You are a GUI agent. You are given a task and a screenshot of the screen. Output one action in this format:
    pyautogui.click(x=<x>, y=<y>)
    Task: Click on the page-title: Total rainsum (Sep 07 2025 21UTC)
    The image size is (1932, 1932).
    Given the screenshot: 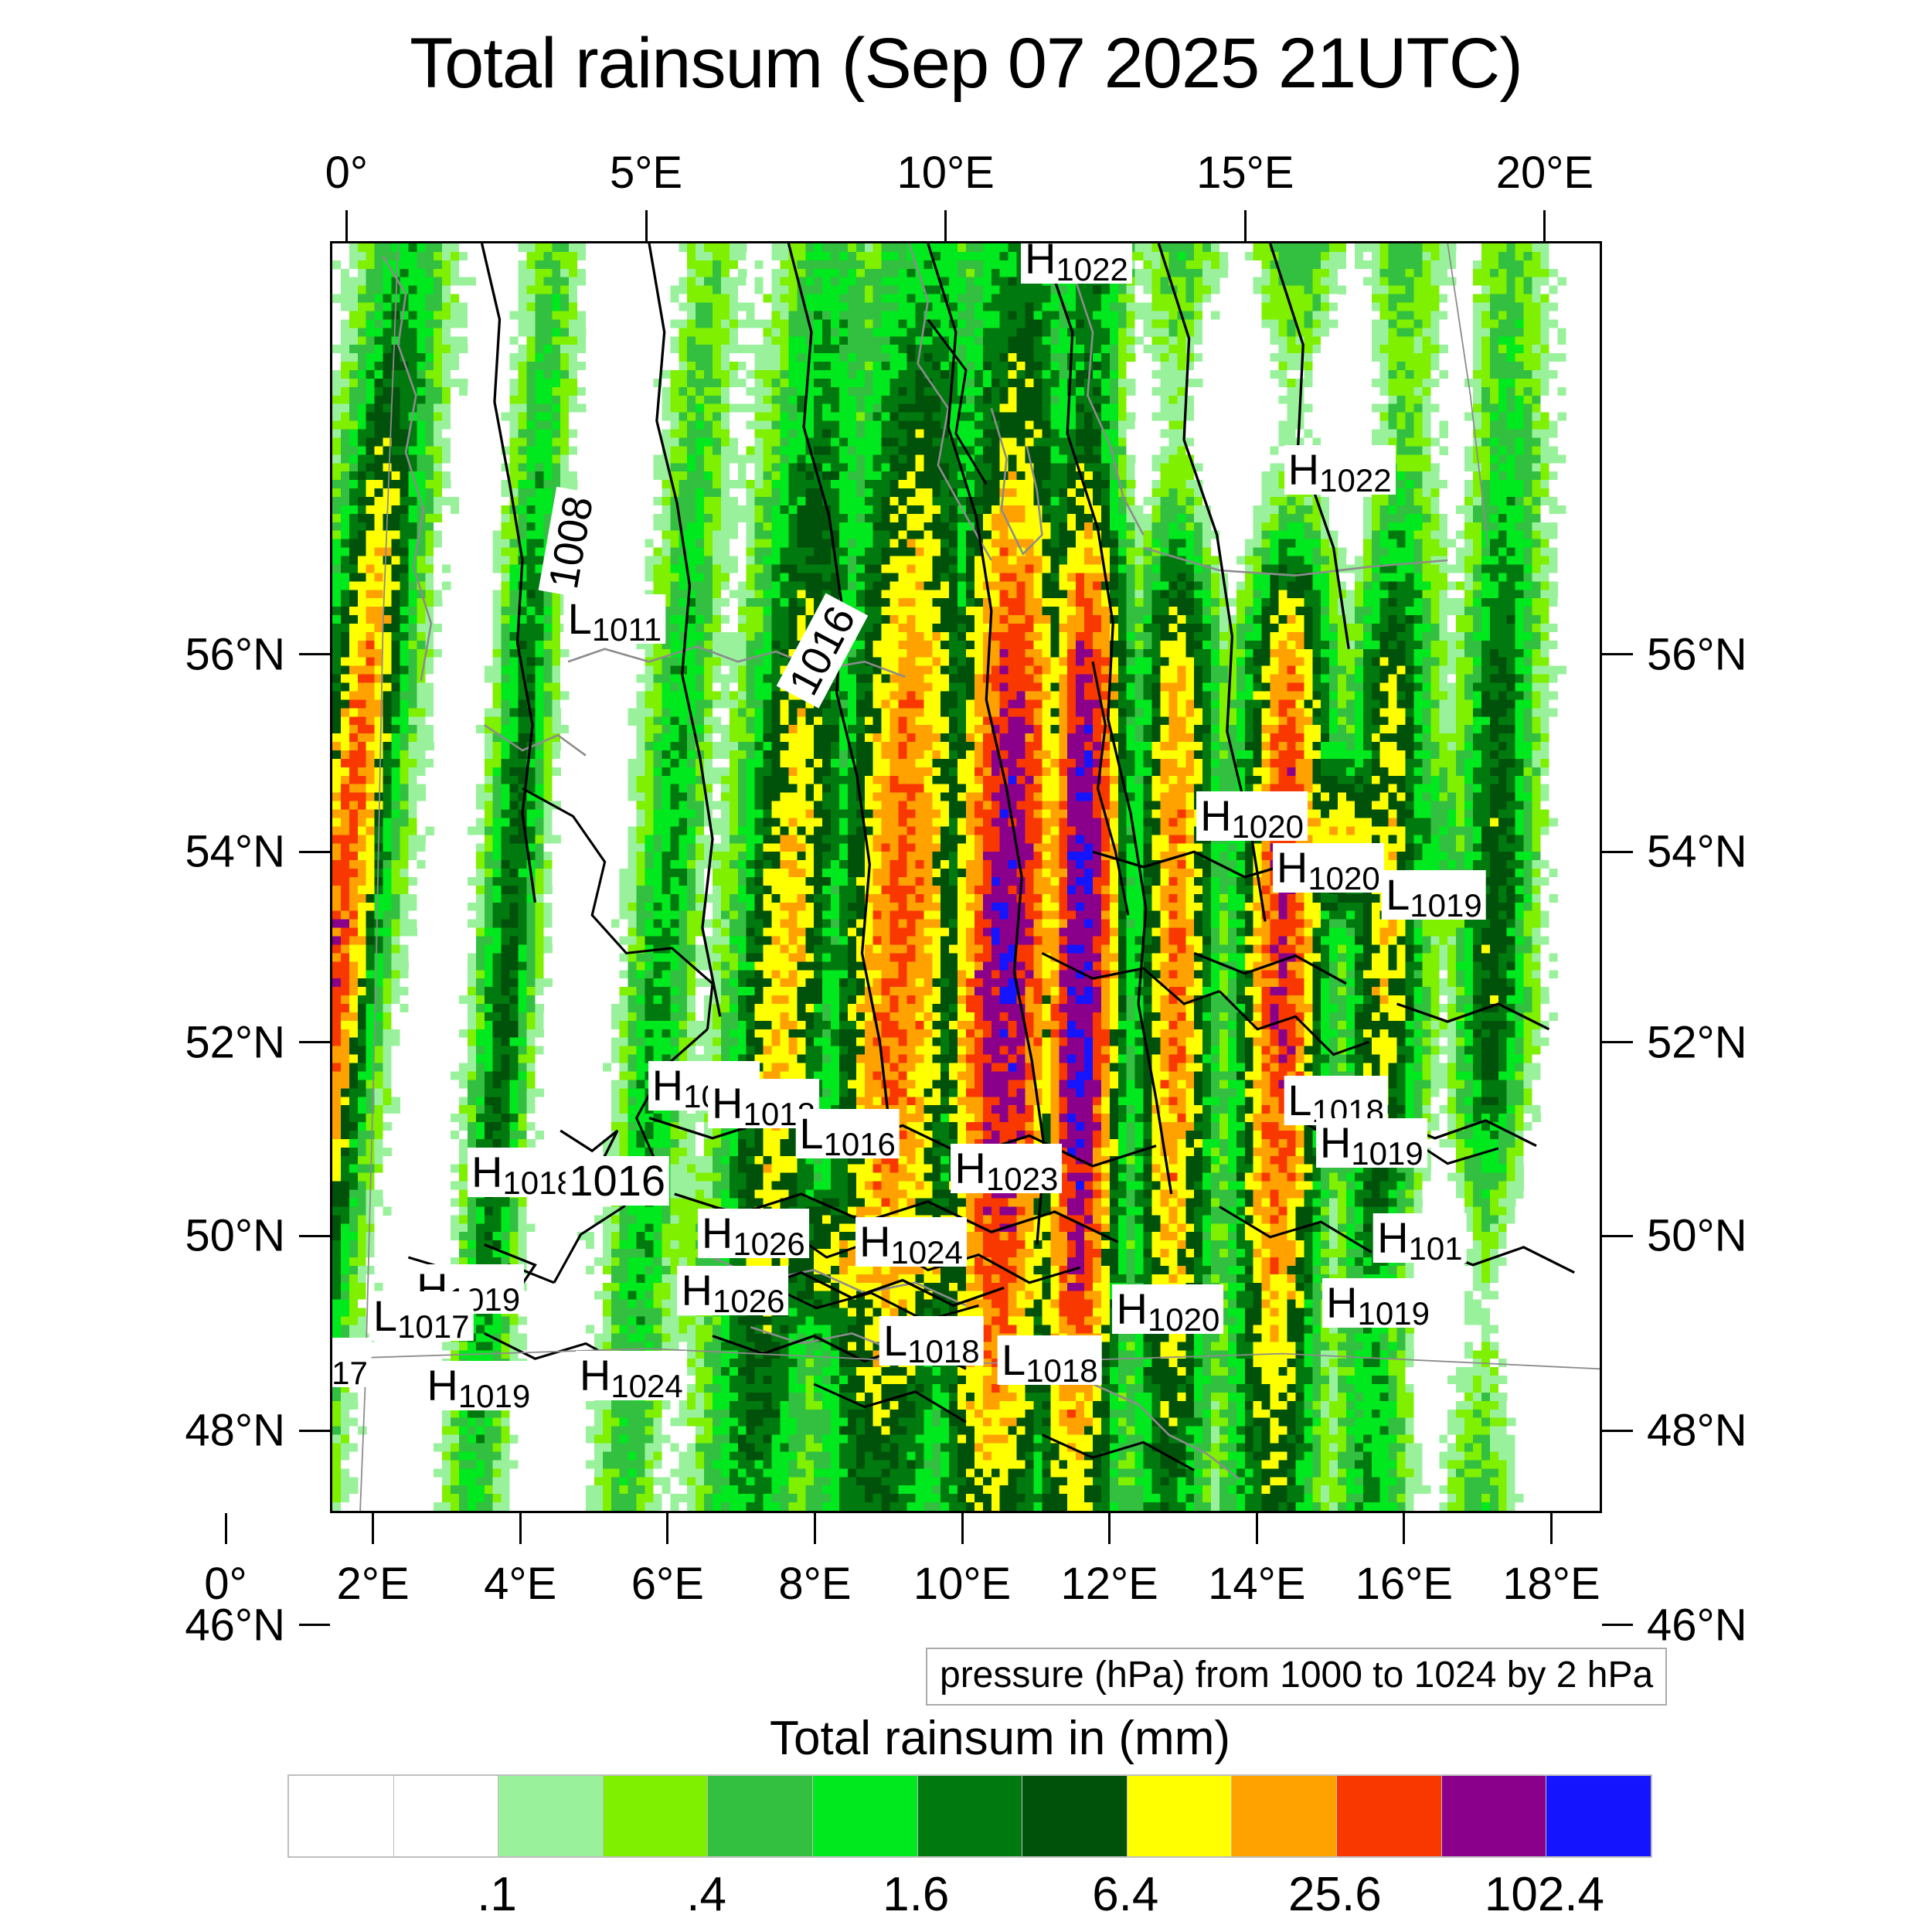 What is the action you would take?
    pyautogui.click(x=966, y=64)
    